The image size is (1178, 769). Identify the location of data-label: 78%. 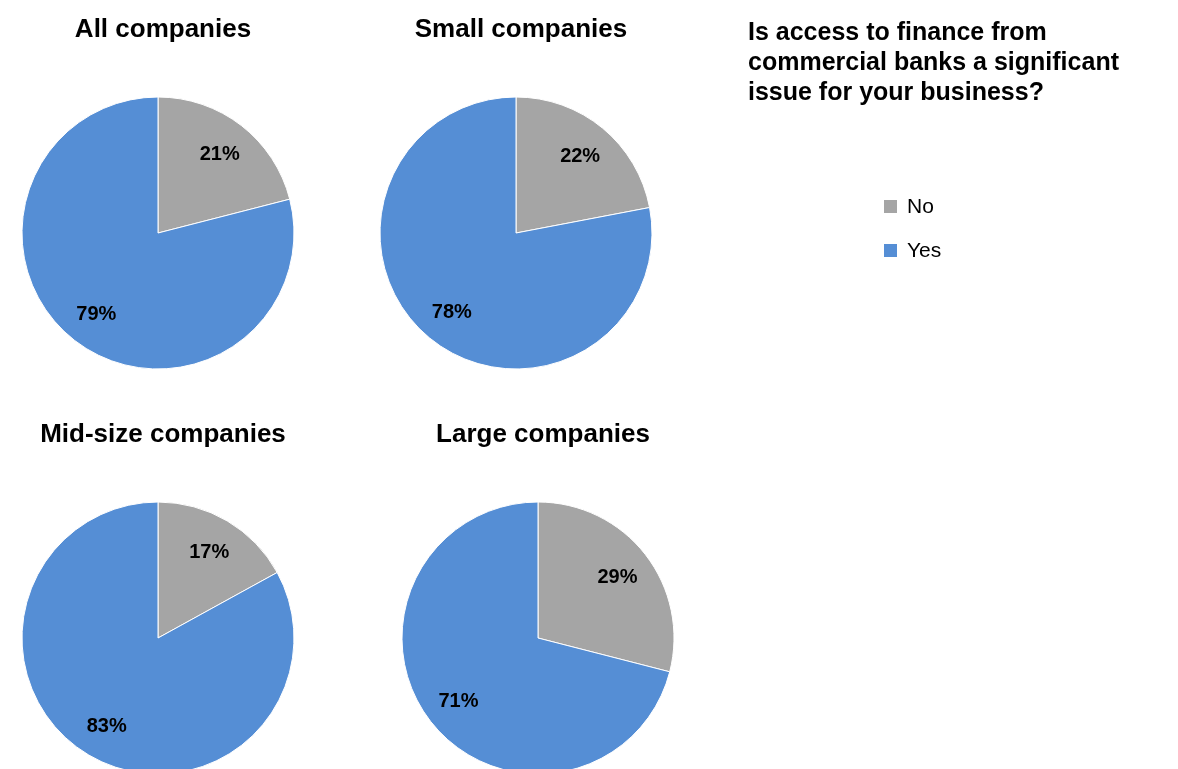
(452, 310).